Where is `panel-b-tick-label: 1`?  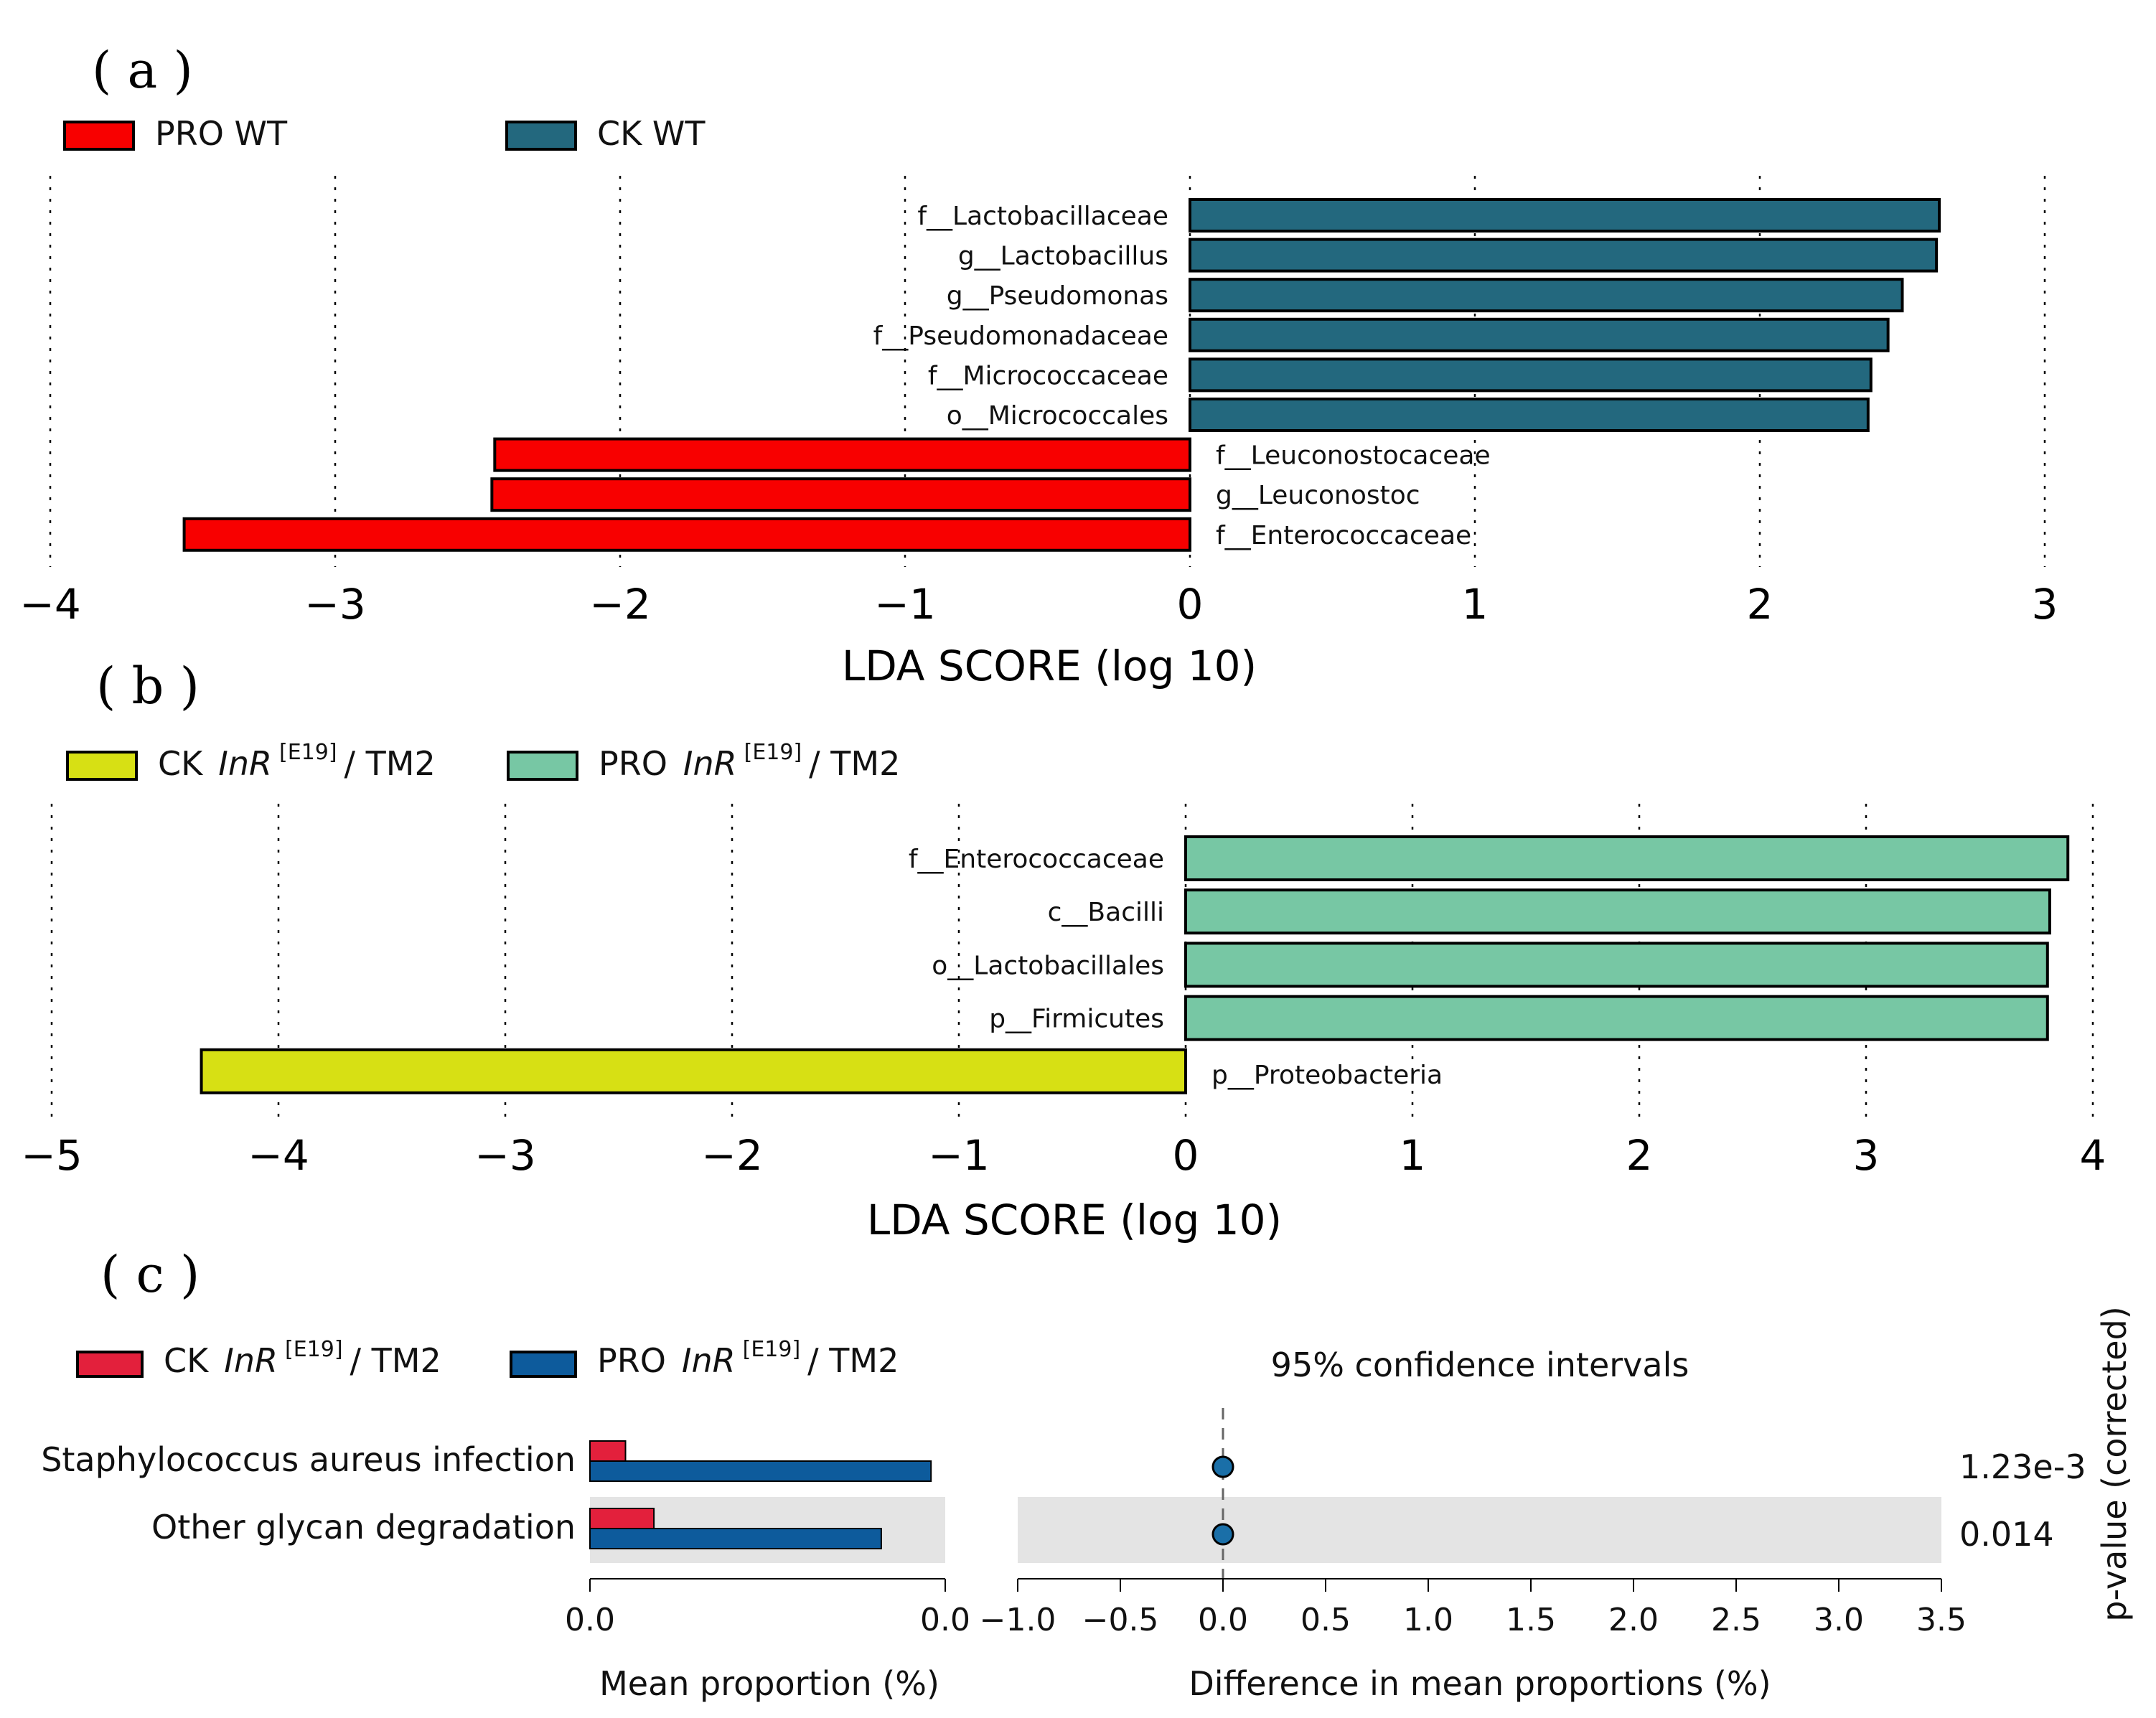 panel-b-tick-label: 1 is located at coordinates (1413, 1155).